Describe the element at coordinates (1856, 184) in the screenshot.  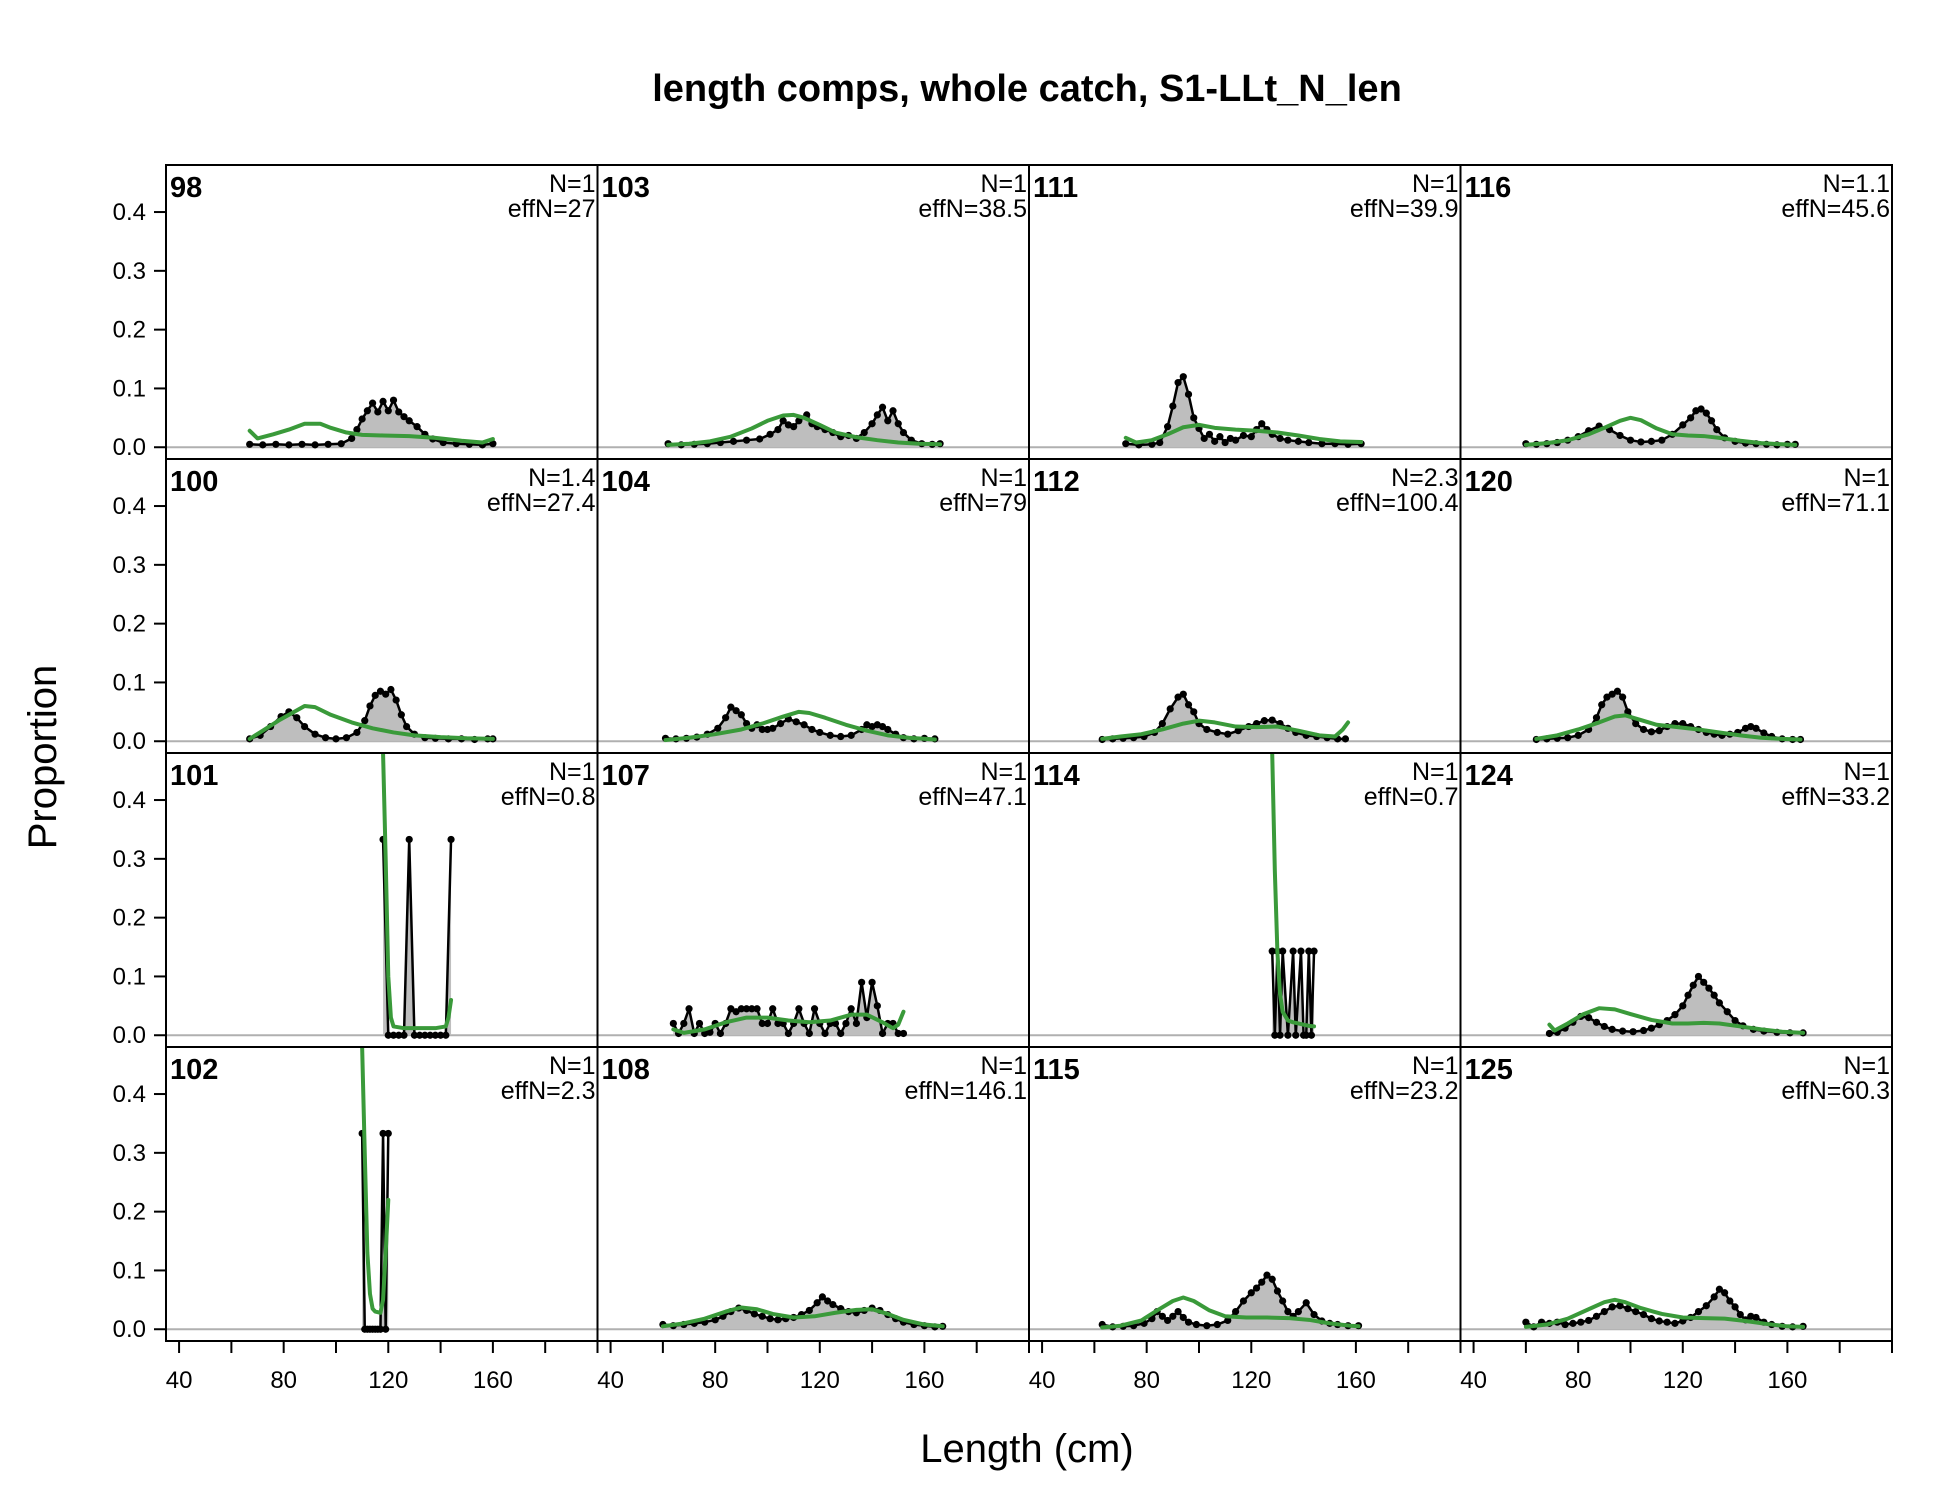
I see `panel-n-label: N=1.1` at that location.